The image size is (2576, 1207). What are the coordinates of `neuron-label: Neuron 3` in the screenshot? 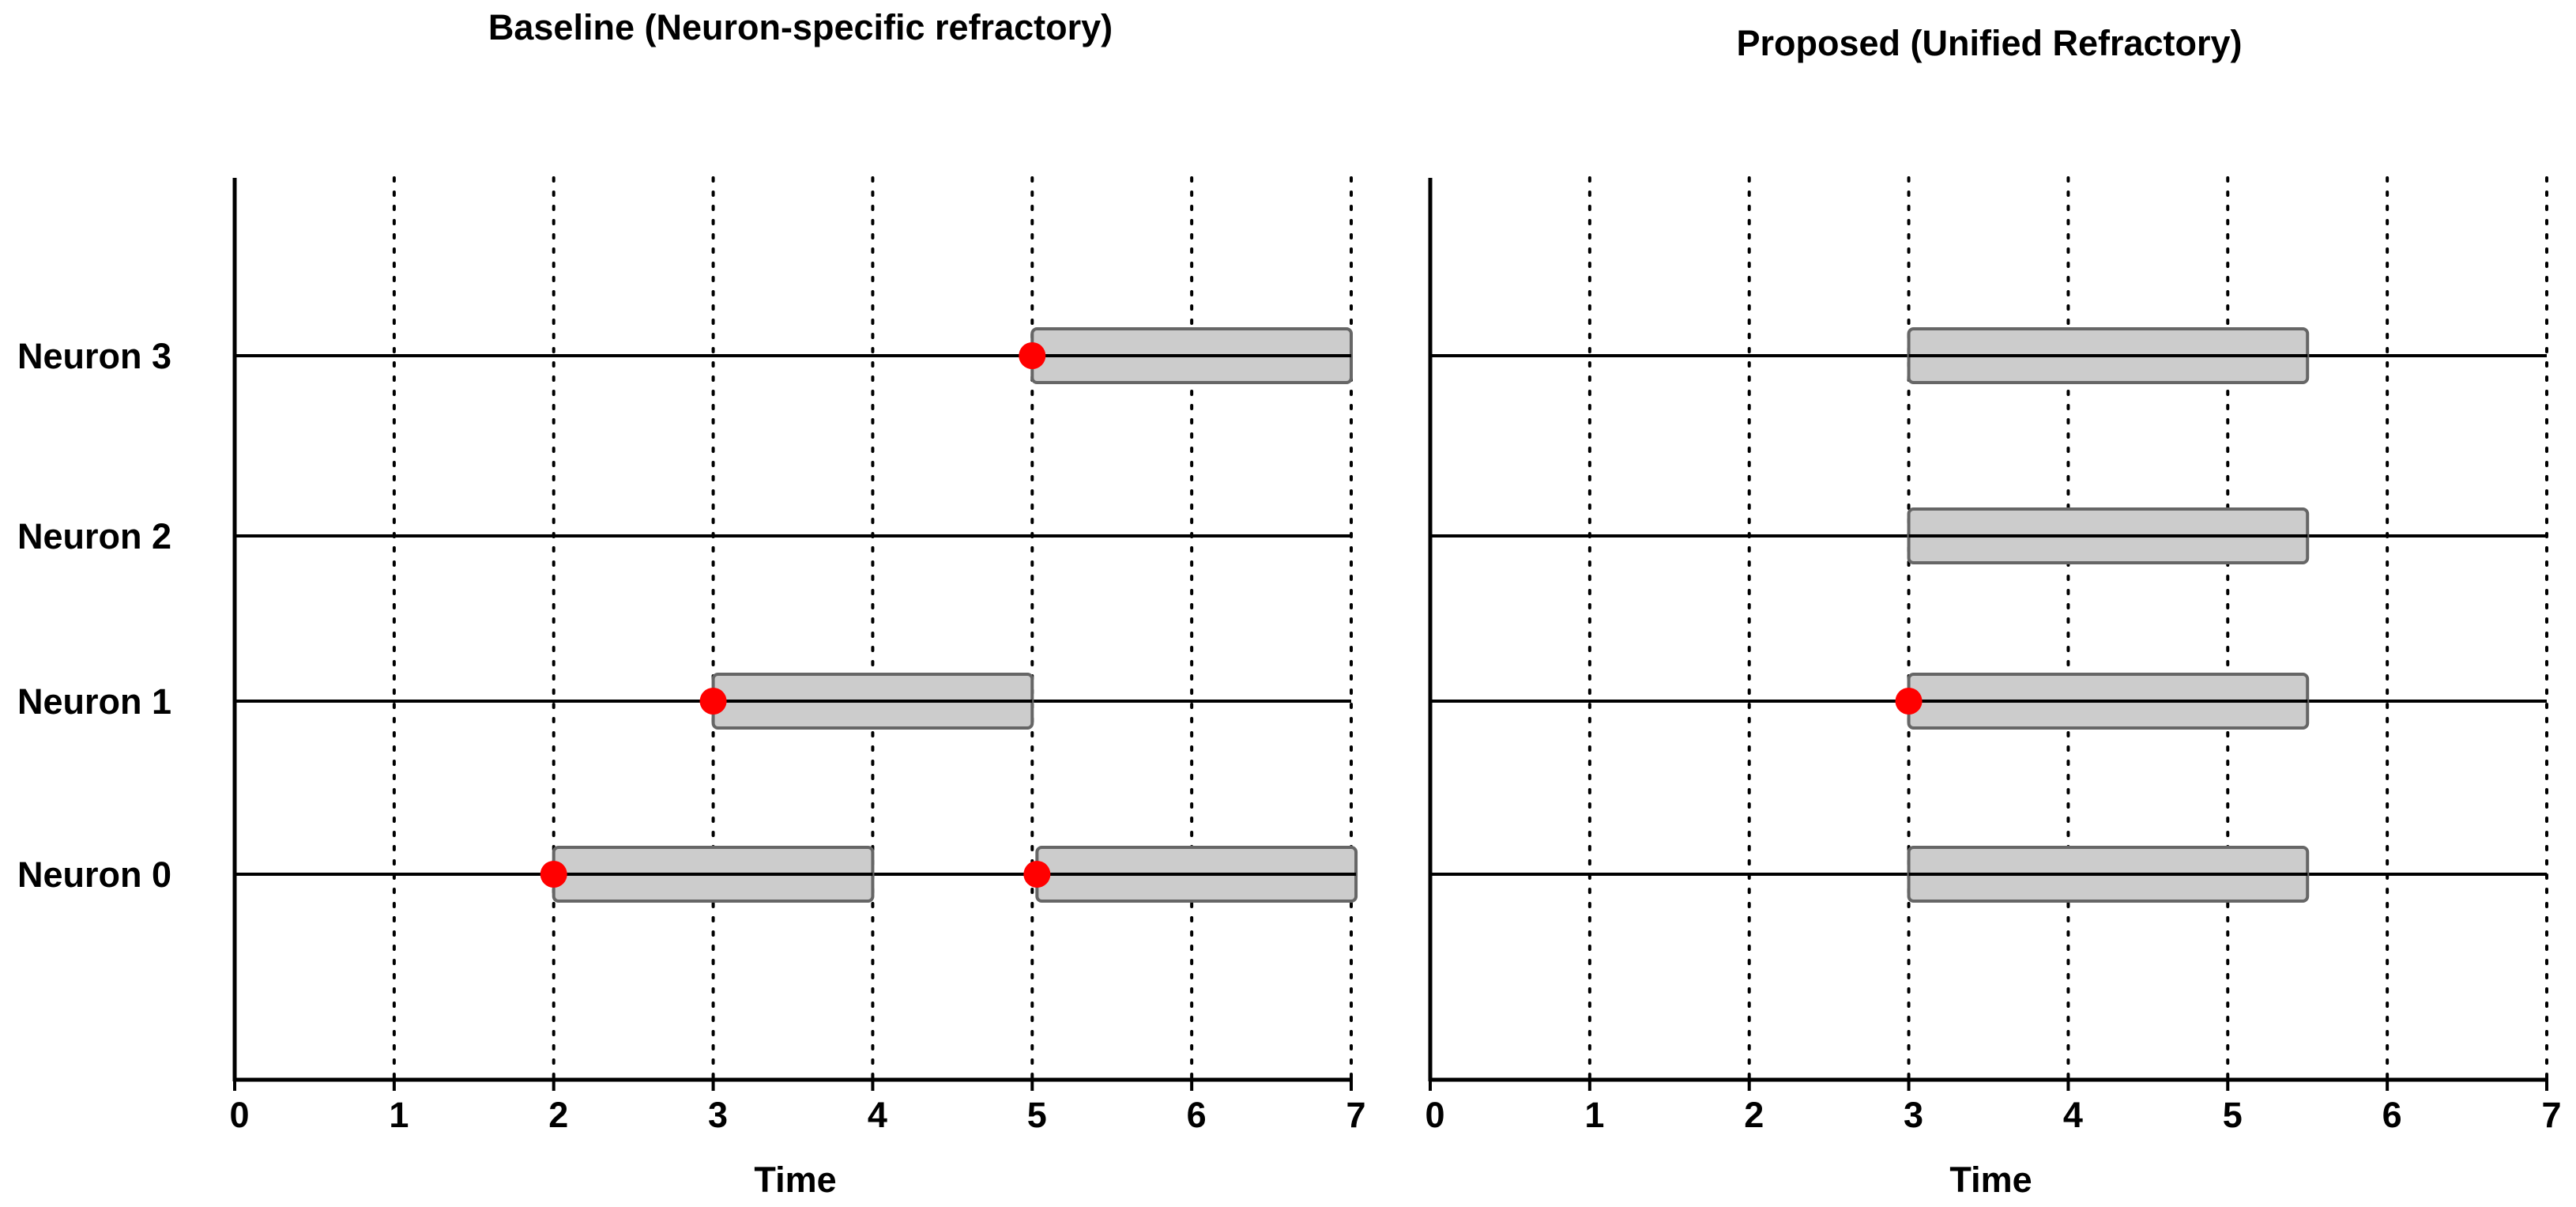 It's located at (94, 356).